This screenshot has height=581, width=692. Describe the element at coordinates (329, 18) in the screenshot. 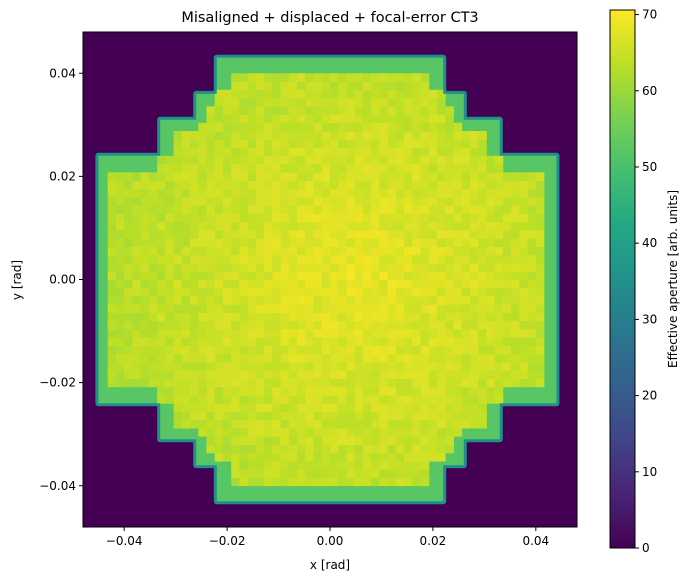

I see `chart-title: Misaligned + displaced + focal-error CT3` at that location.